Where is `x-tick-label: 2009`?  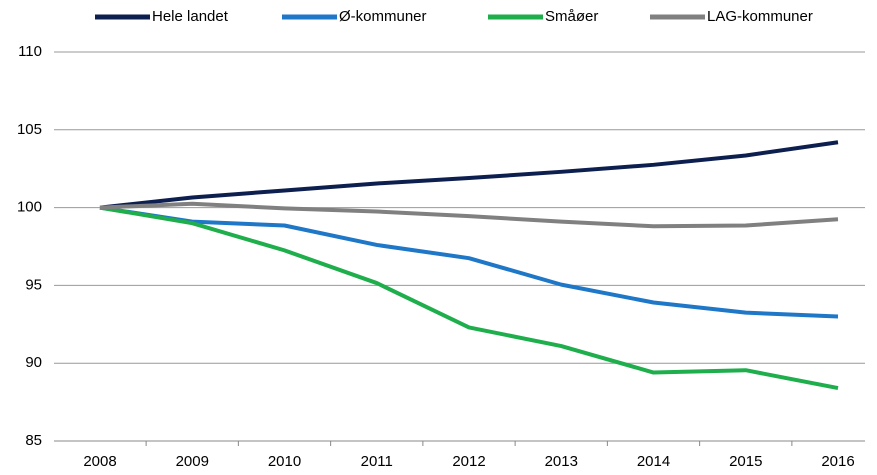 x-tick-label: 2009 is located at coordinates (192, 461).